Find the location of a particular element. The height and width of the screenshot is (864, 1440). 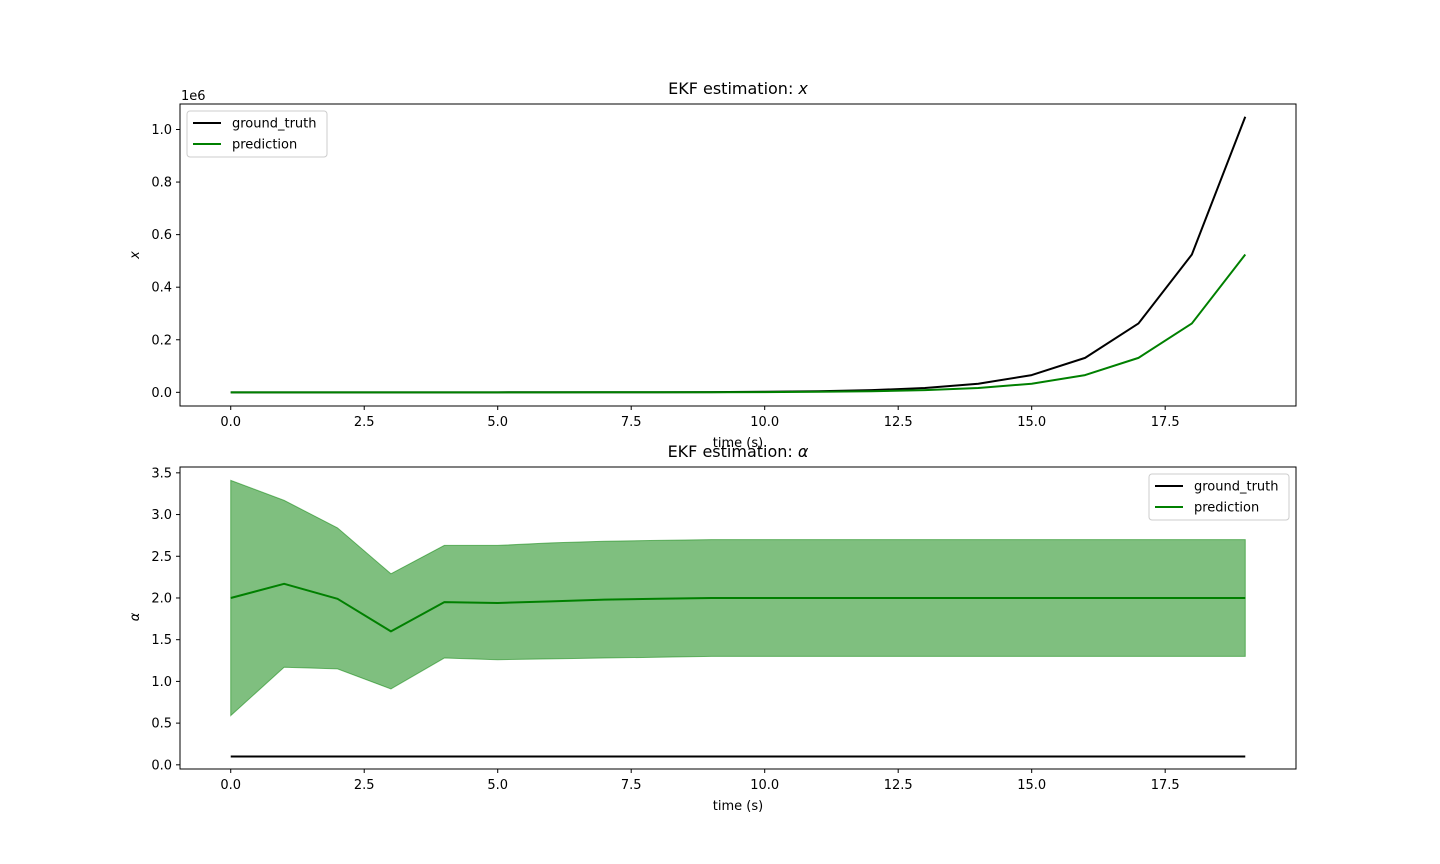

y-ticks: 0.0 0.5 1.0 1.5 2.0 2.5 3.0 3.5 is located at coordinates (165, 619).